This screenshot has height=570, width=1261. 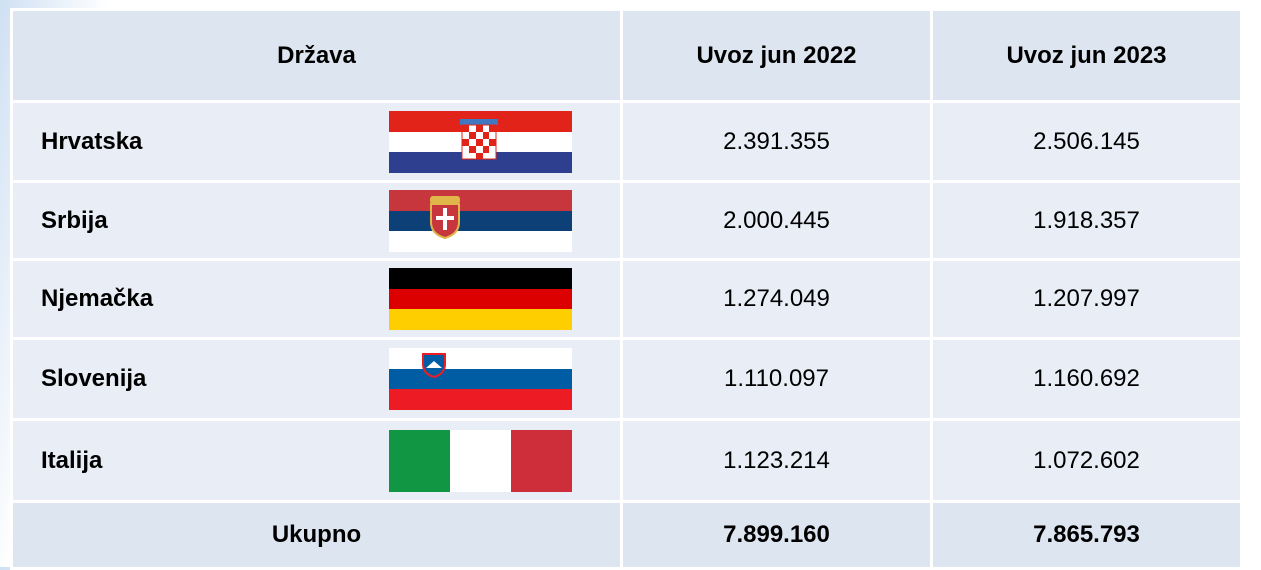 I want to click on country-cell: Hrvatska, so click(x=316, y=141).